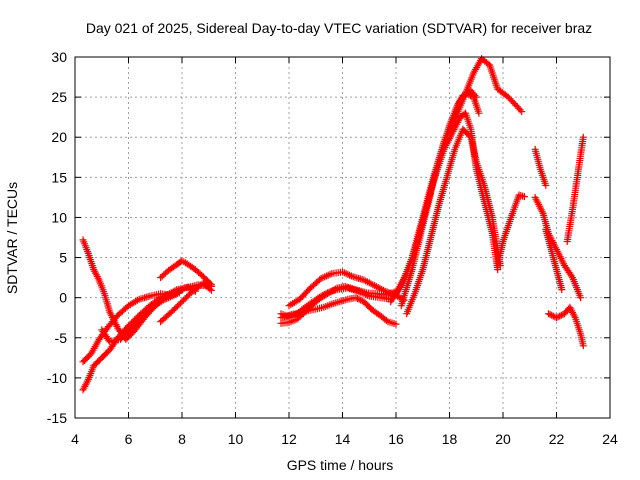 This screenshot has height=480, width=640. I want to click on x-tick-label: 8, so click(182, 439).